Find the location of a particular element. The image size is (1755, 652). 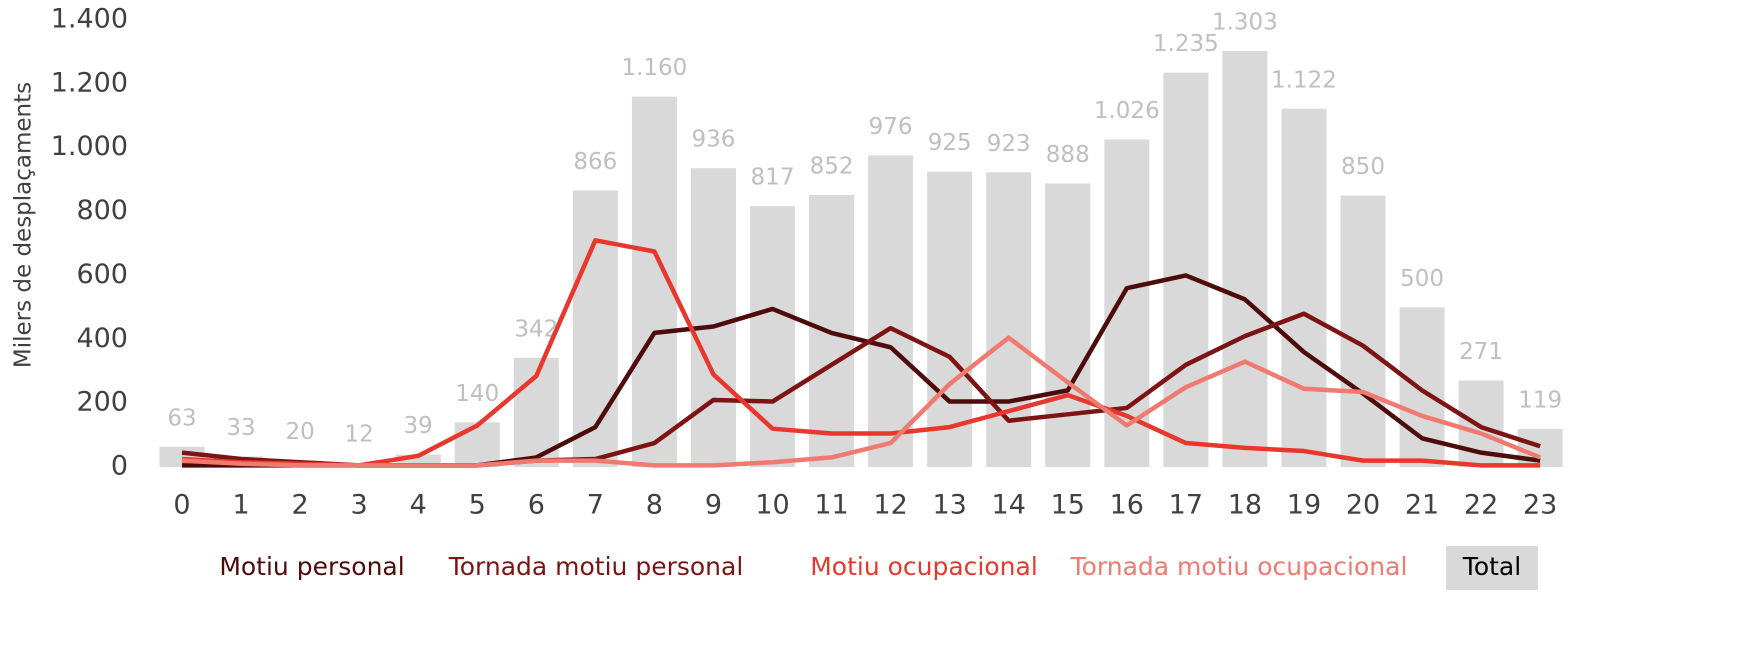

x-tick-label: 15 is located at coordinates (1068, 505).